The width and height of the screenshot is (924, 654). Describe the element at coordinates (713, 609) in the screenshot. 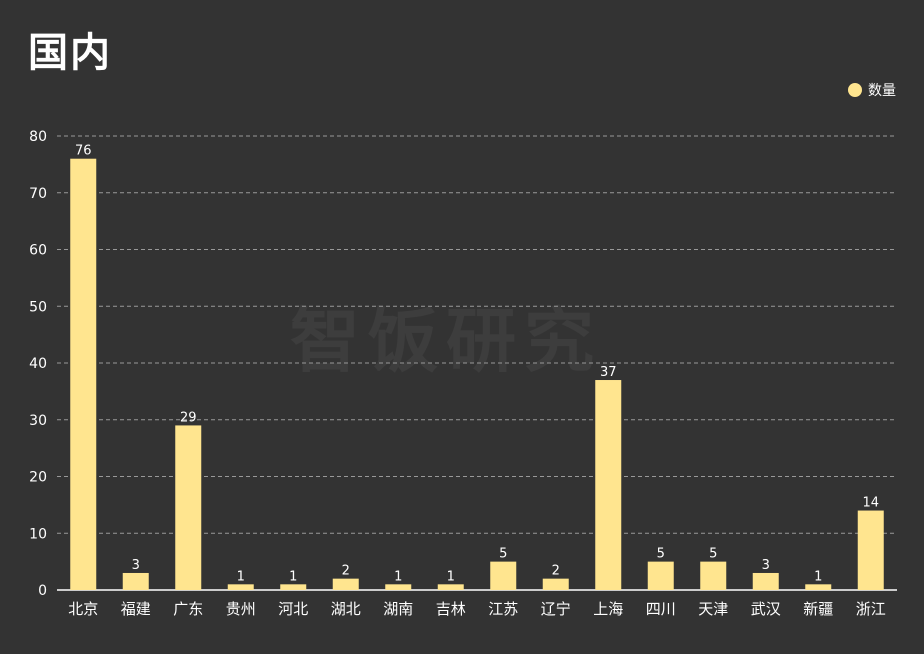

I see `x-tick-label: 天津` at that location.